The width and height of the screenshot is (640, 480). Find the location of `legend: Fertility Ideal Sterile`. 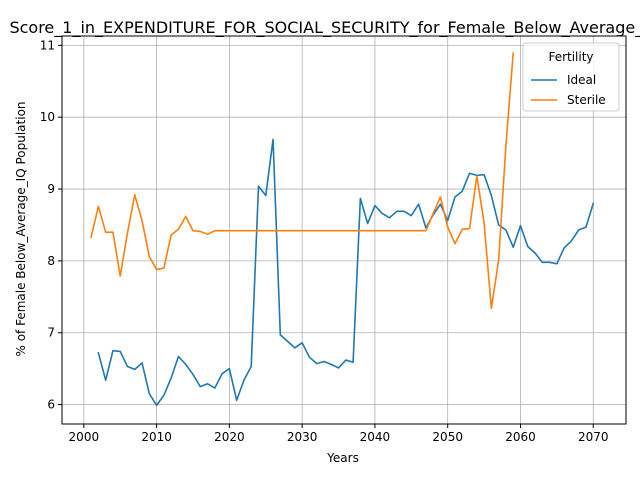

legend: Fertility Ideal Sterile is located at coordinates (571, 77).